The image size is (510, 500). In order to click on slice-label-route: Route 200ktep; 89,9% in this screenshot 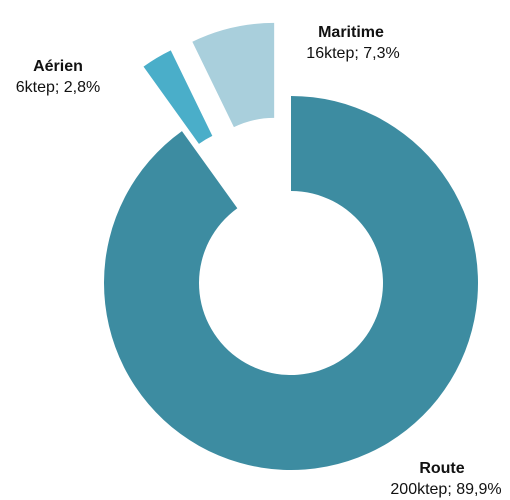, I will do `click(445, 479)`.